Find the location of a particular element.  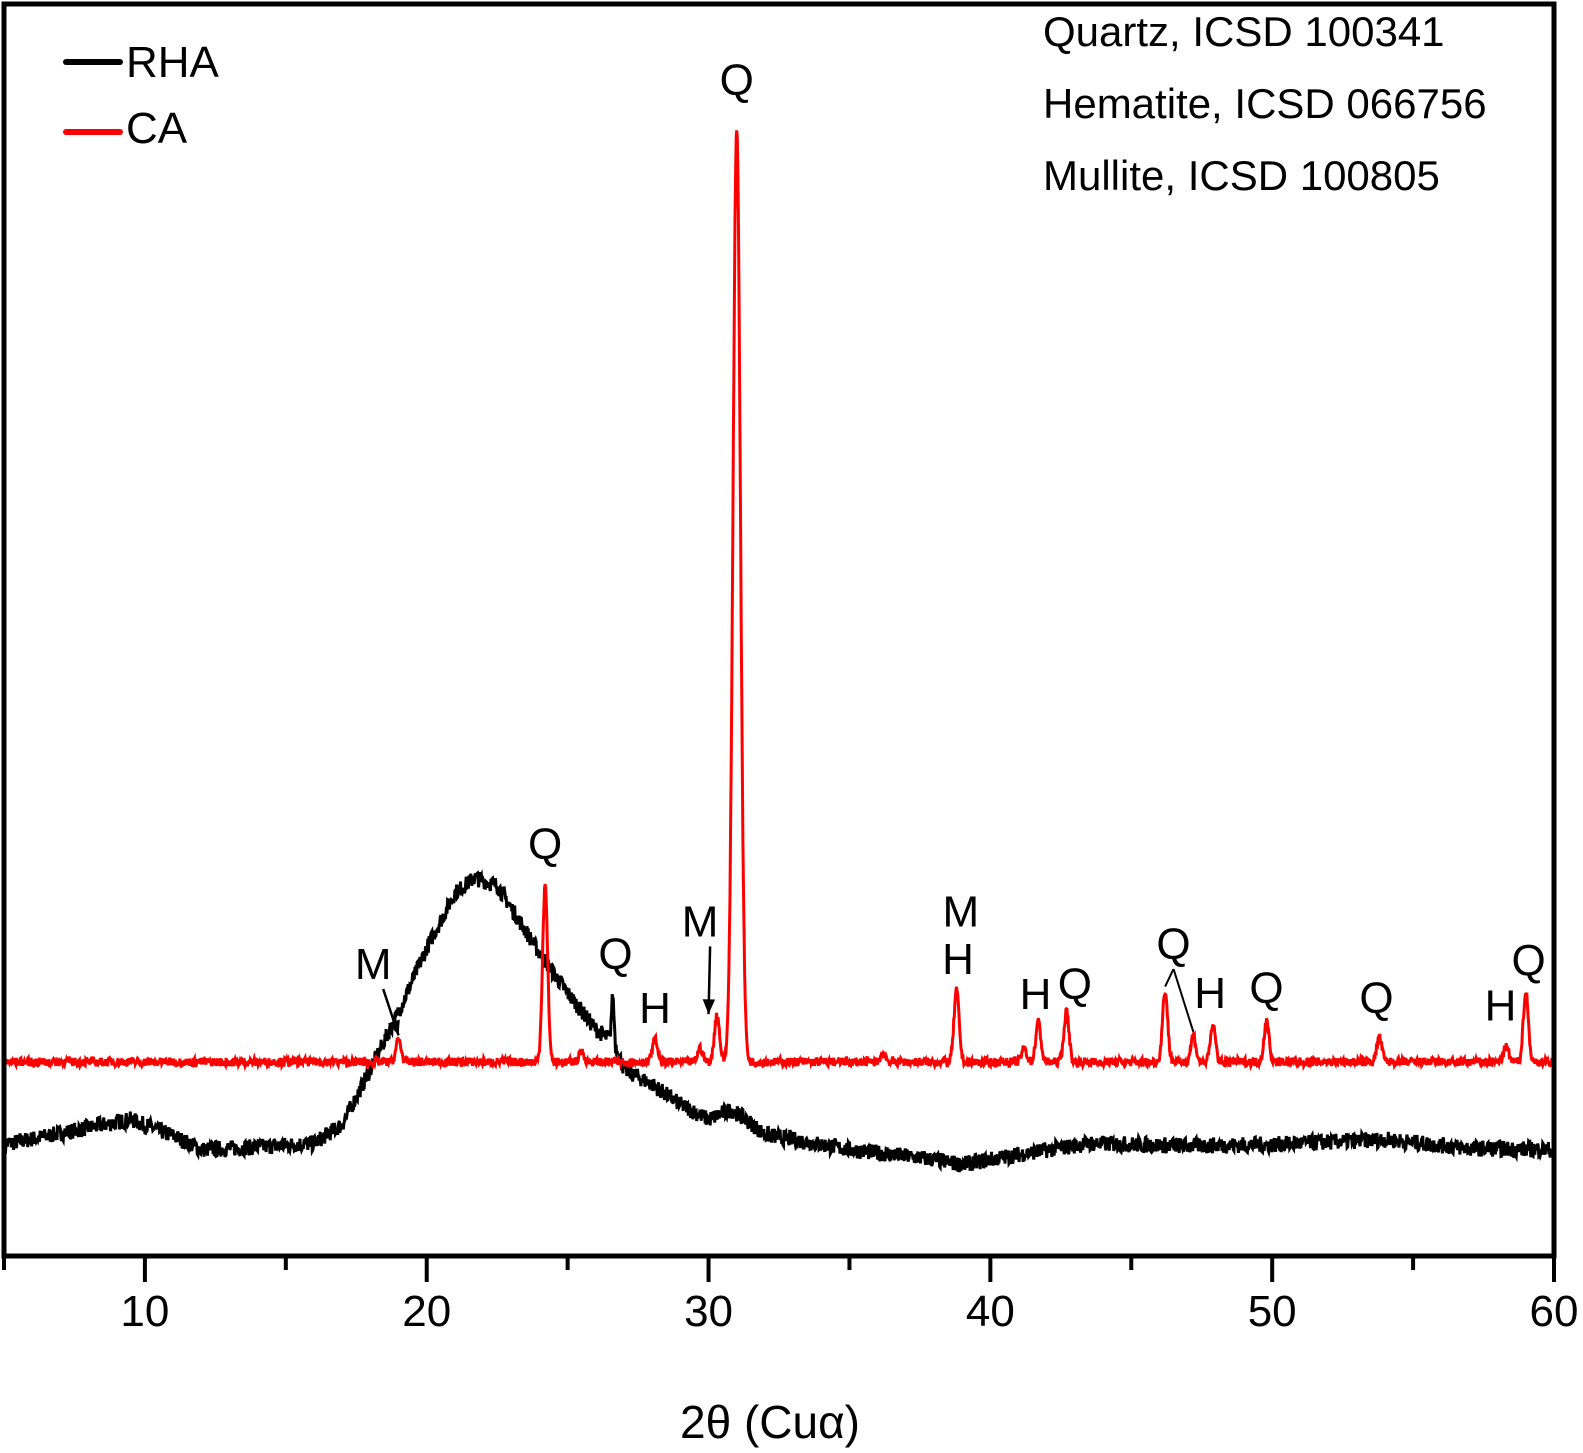

x-axis-label: 2θ (Cuα) is located at coordinates (770, 1422).